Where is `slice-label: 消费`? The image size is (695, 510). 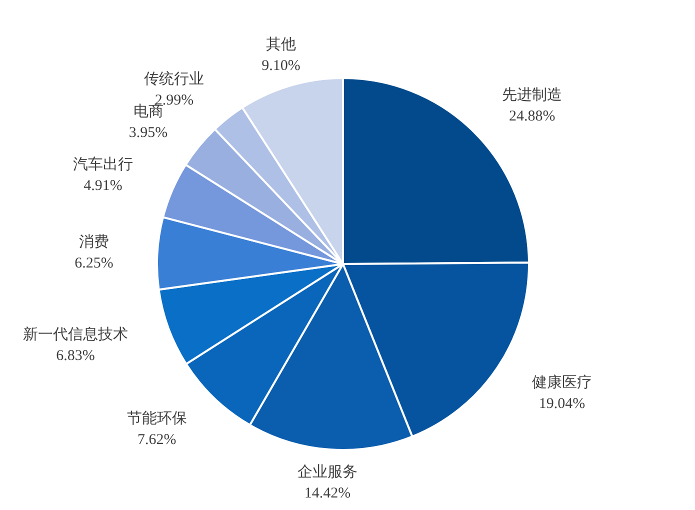 slice-label: 消费 is located at coordinates (94, 242).